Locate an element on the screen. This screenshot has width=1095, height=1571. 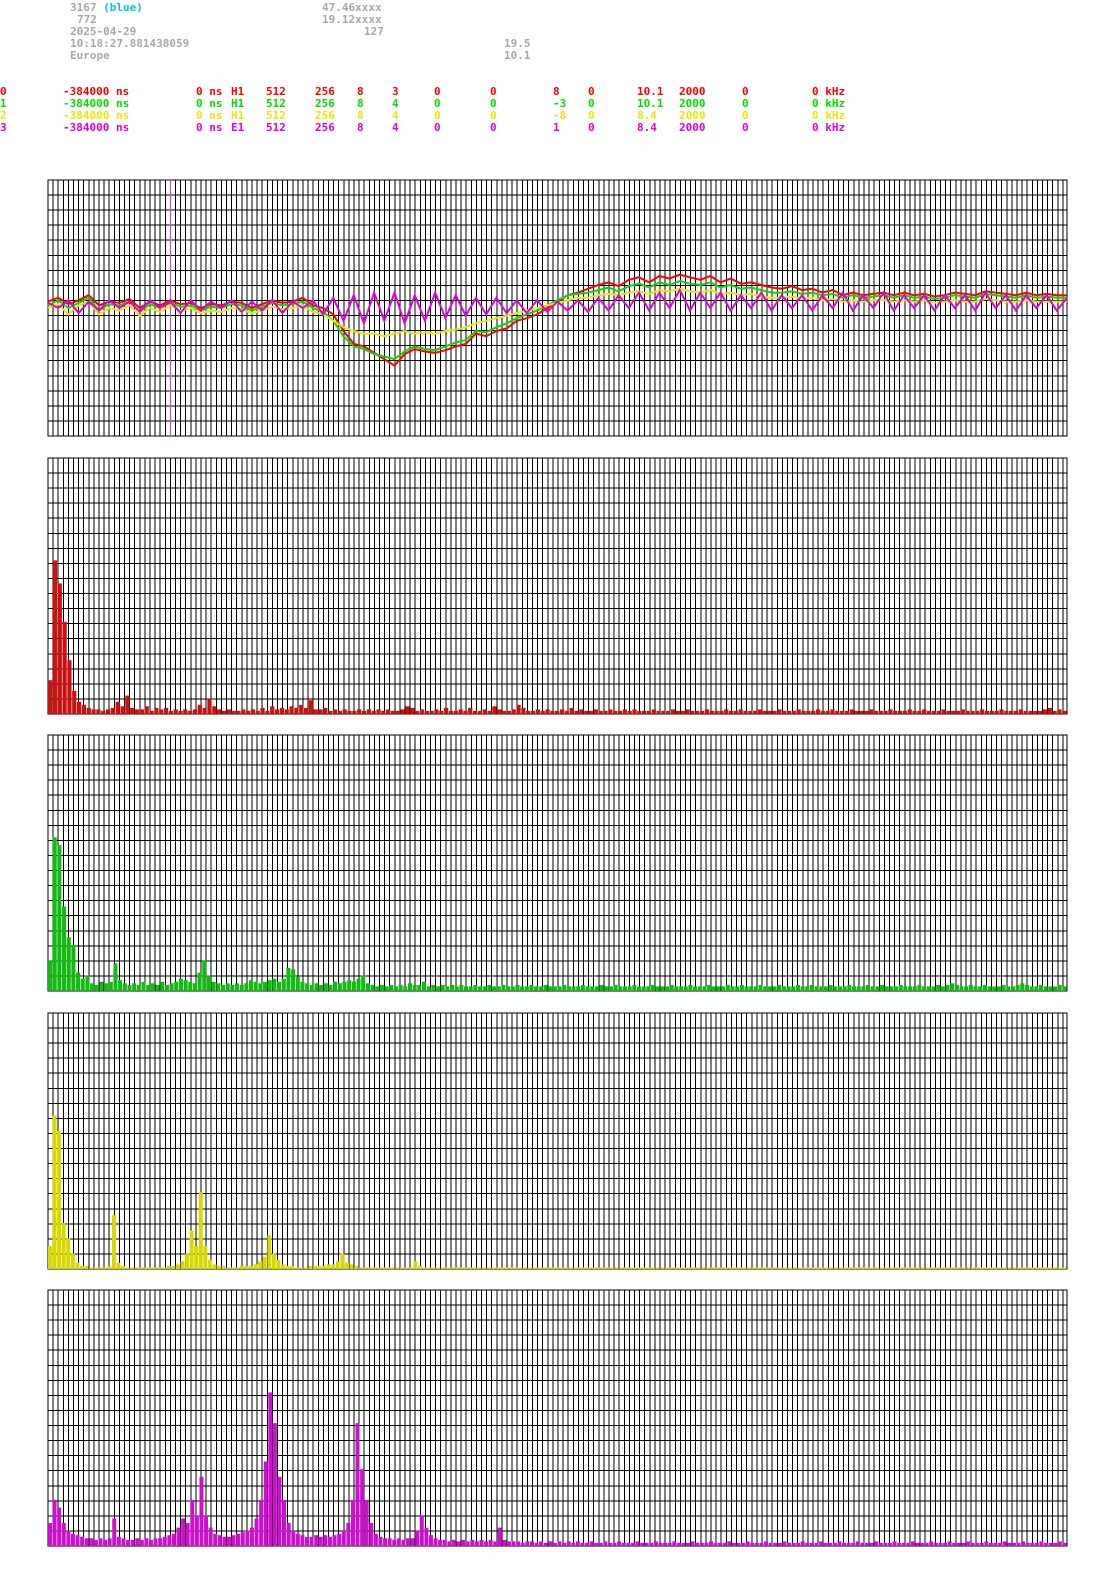
channel-c5: -3 is located at coordinates (560, 103).